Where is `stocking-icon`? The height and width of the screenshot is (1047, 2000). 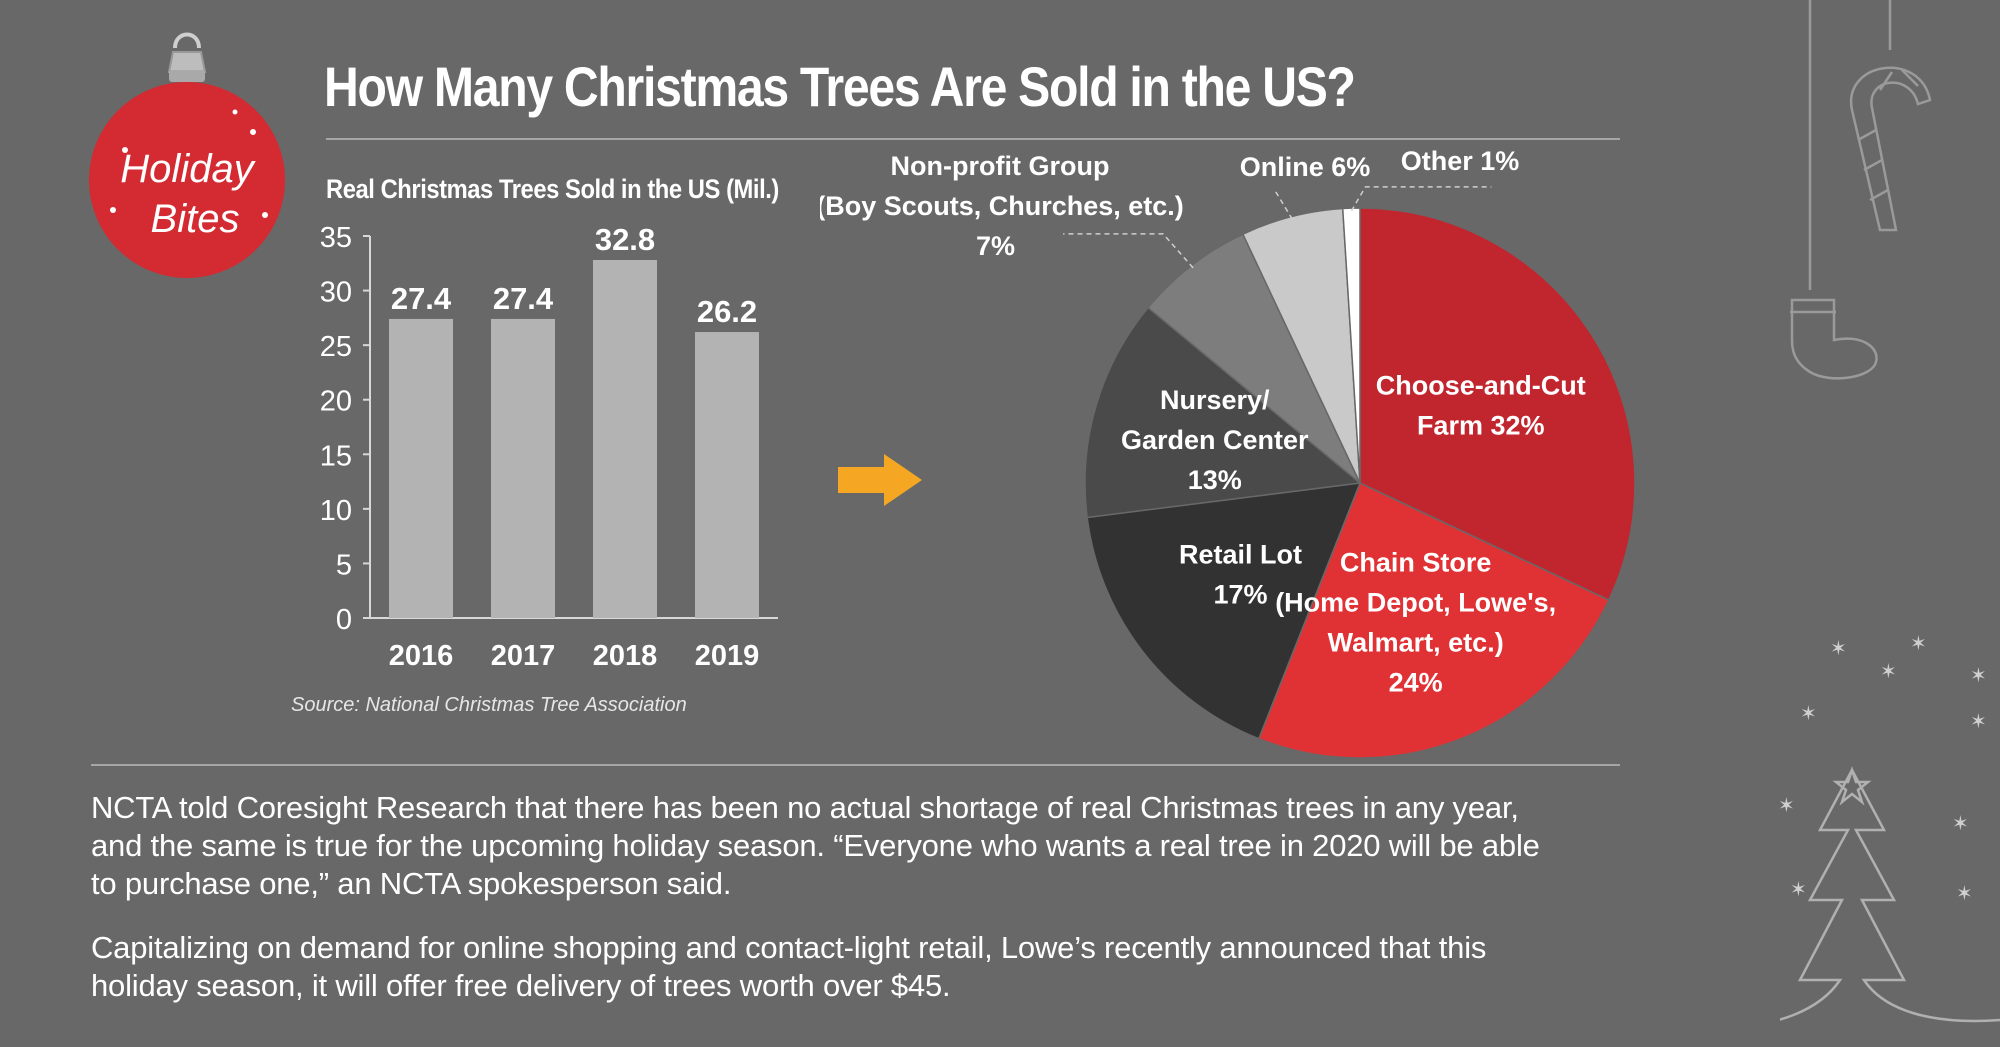 stocking-icon is located at coordinates (1834, 339).